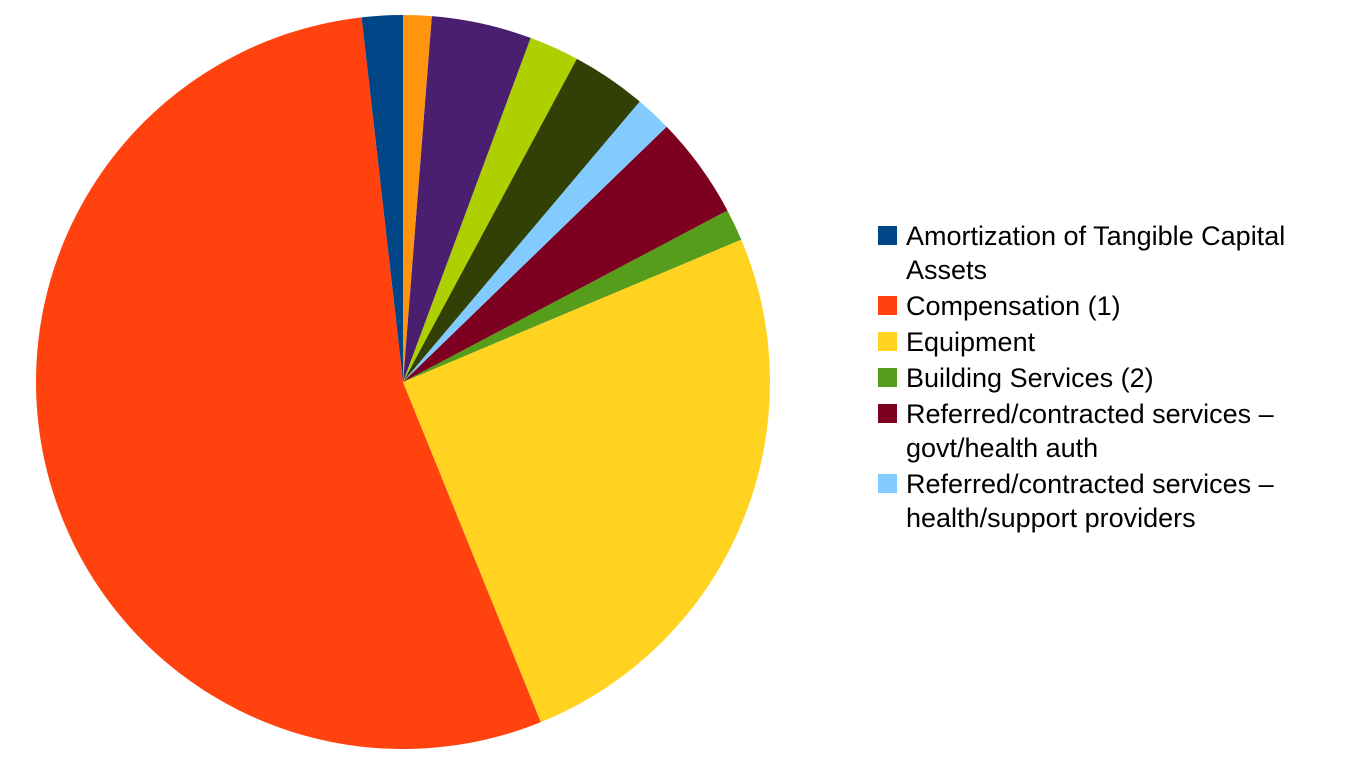  What do you see at coordinates (971, 342) in the screenshot?
I see `legend-label: Equipment` at bounding box center [971, 342].